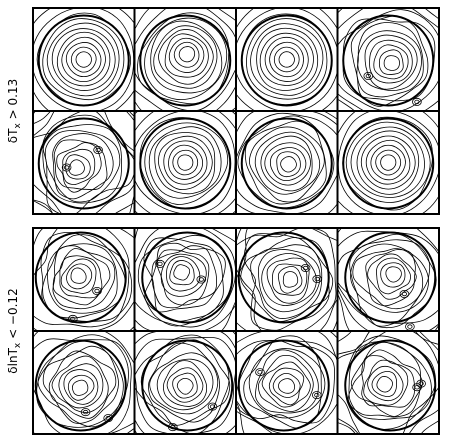 This screenshot has width=449, height=441. I want to click on panel-frame, so click(388, 162).